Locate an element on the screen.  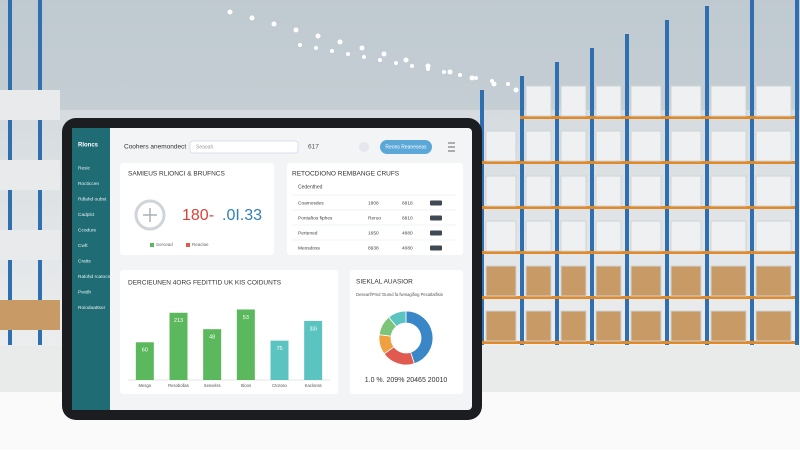
search-placeholder: Seaoah is located at coordinates (204, 147).